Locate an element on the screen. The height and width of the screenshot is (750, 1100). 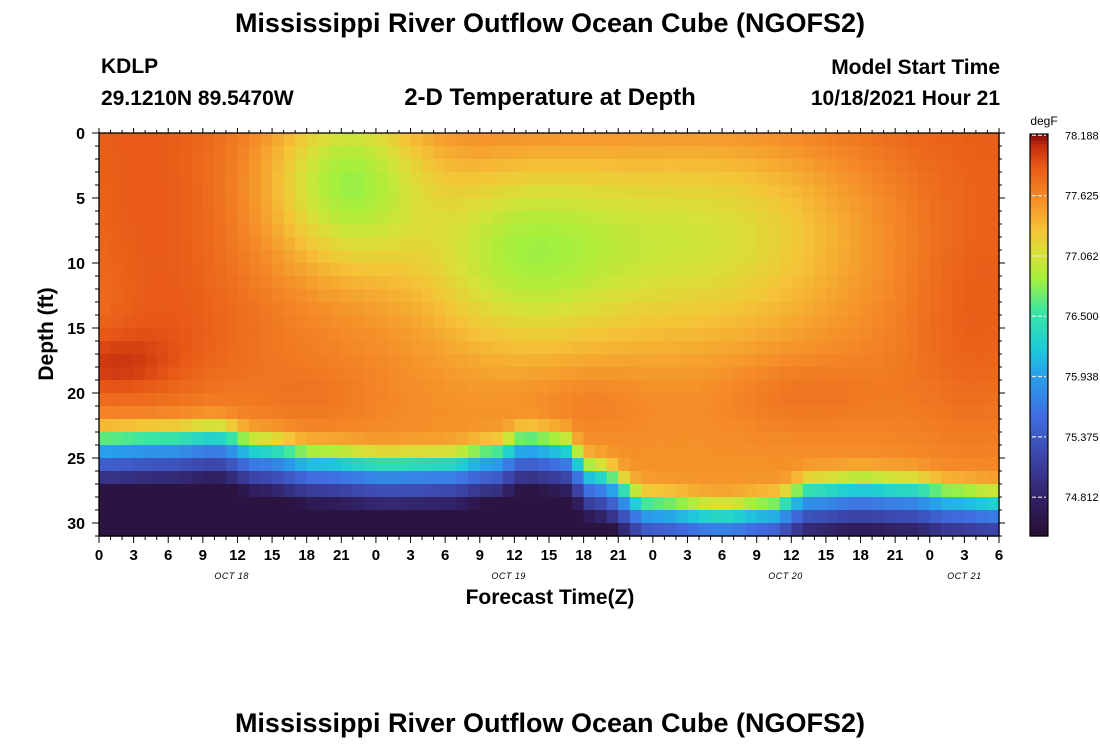
x-tick-label: 6 is located at coordinates (722, 555).